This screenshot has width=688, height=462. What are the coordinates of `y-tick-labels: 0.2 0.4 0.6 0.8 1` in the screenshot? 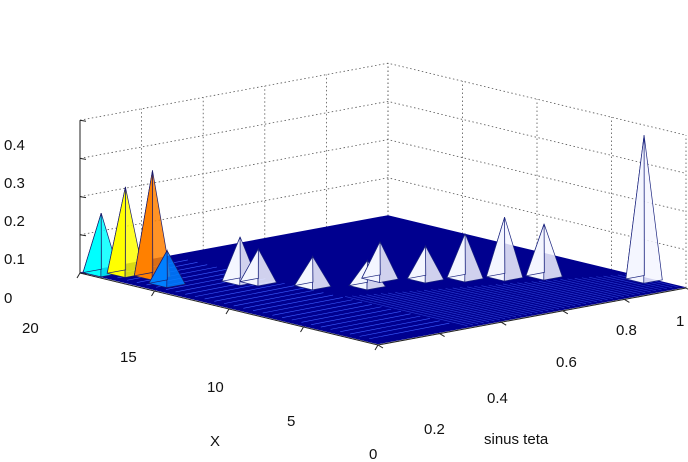 It's located at (554, 375).